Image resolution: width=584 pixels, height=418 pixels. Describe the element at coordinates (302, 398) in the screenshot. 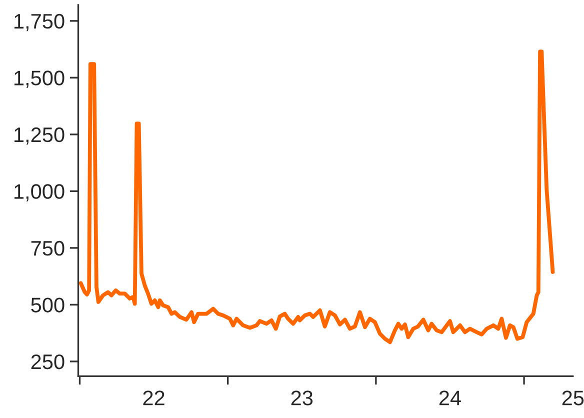

I see `x-tick-label: 23` at that location.